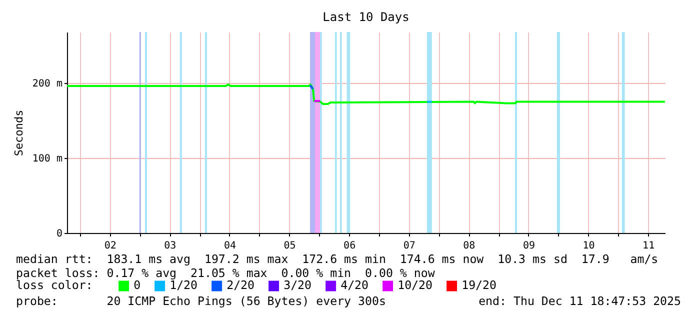 The width and height of the screenshot is (697, 321). I want to click on chart-title: Last 10 Days, so click(366, 17).